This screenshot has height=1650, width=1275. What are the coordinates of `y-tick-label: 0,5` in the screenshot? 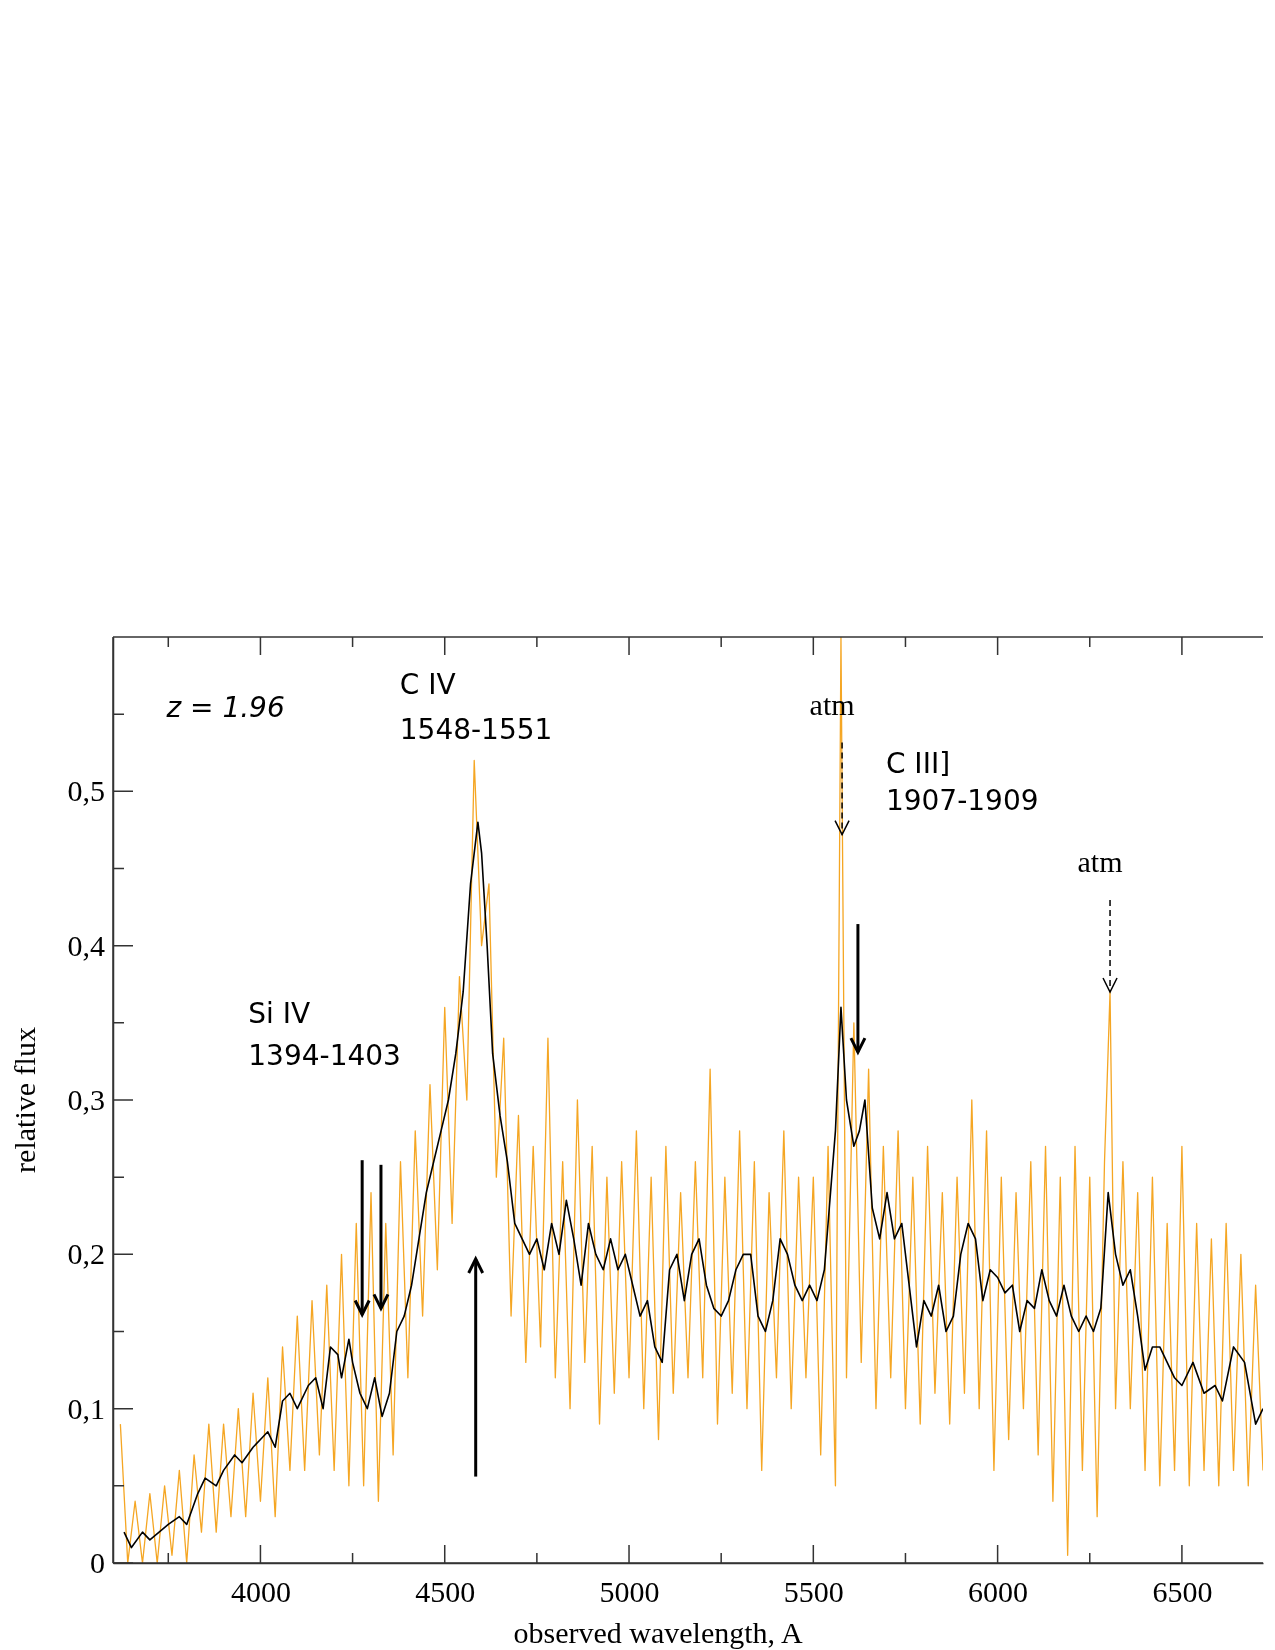 It's located at (86, 791).